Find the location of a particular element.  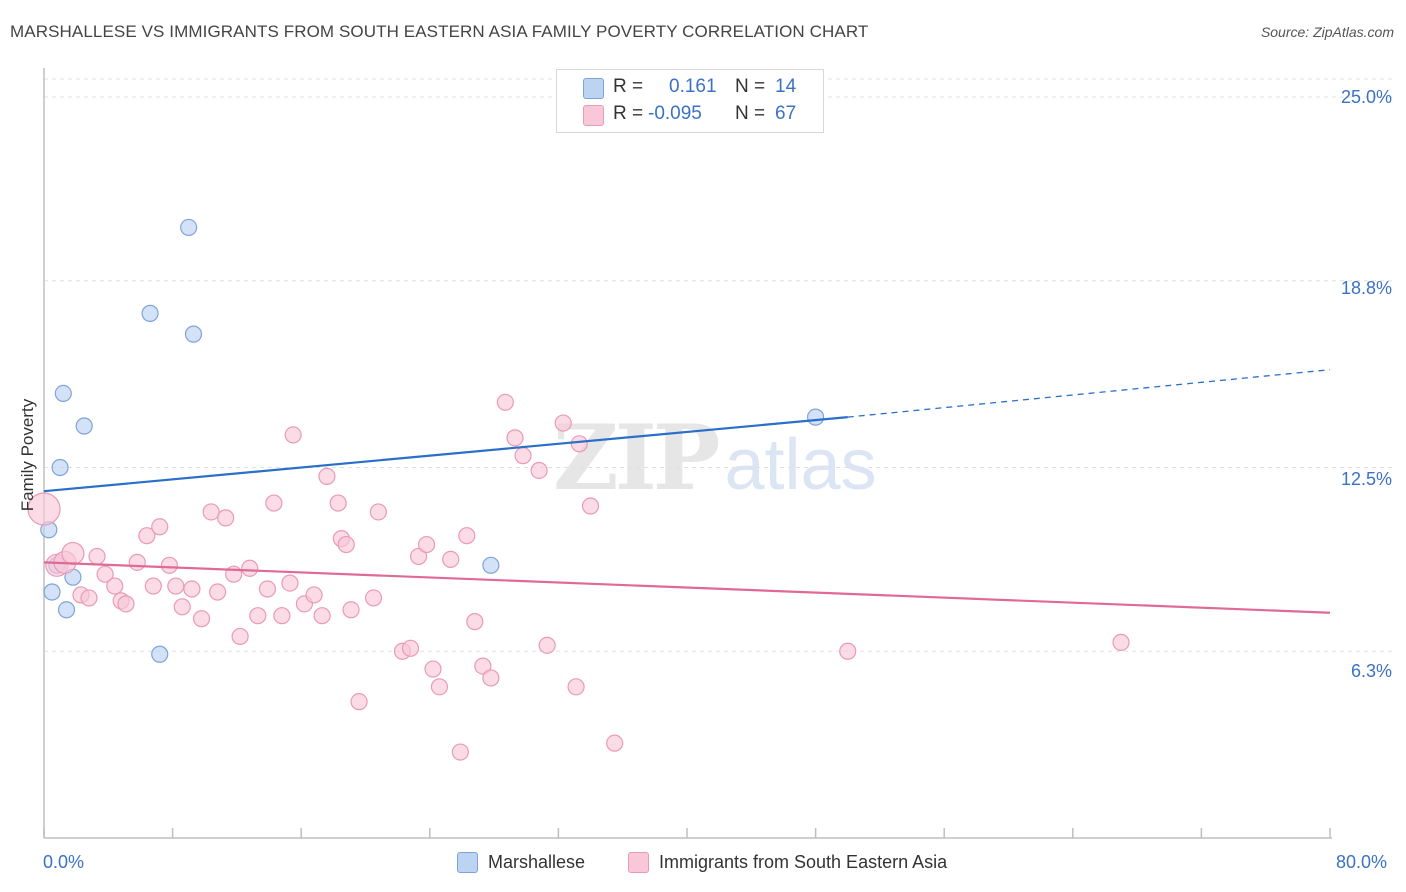

legend-n-value: 67 is located at coordinates (786, 113).